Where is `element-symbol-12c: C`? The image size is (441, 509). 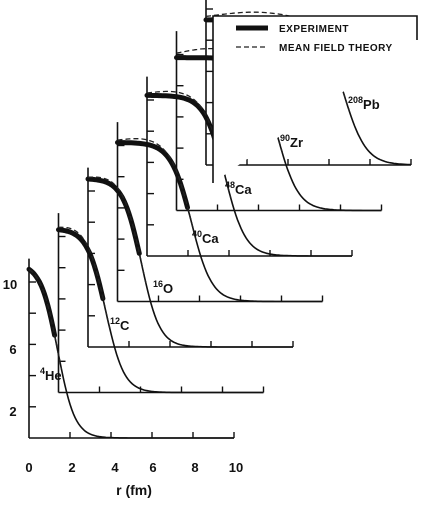 element-symbol-12c: C is located at coordinates (125, 325).